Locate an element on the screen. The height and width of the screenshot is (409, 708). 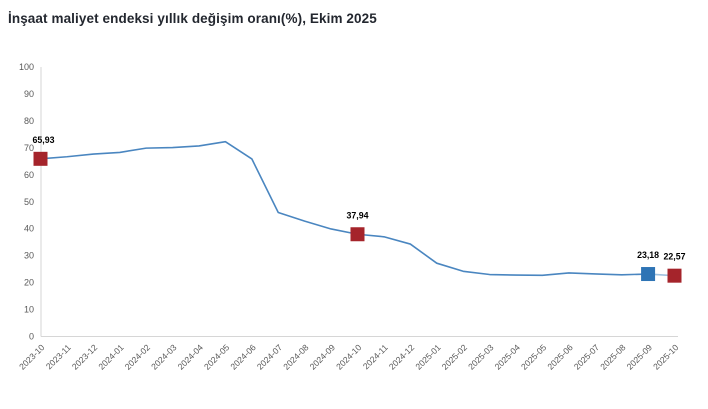
y-tick-label: 0 is located at coordinates (31, 337).